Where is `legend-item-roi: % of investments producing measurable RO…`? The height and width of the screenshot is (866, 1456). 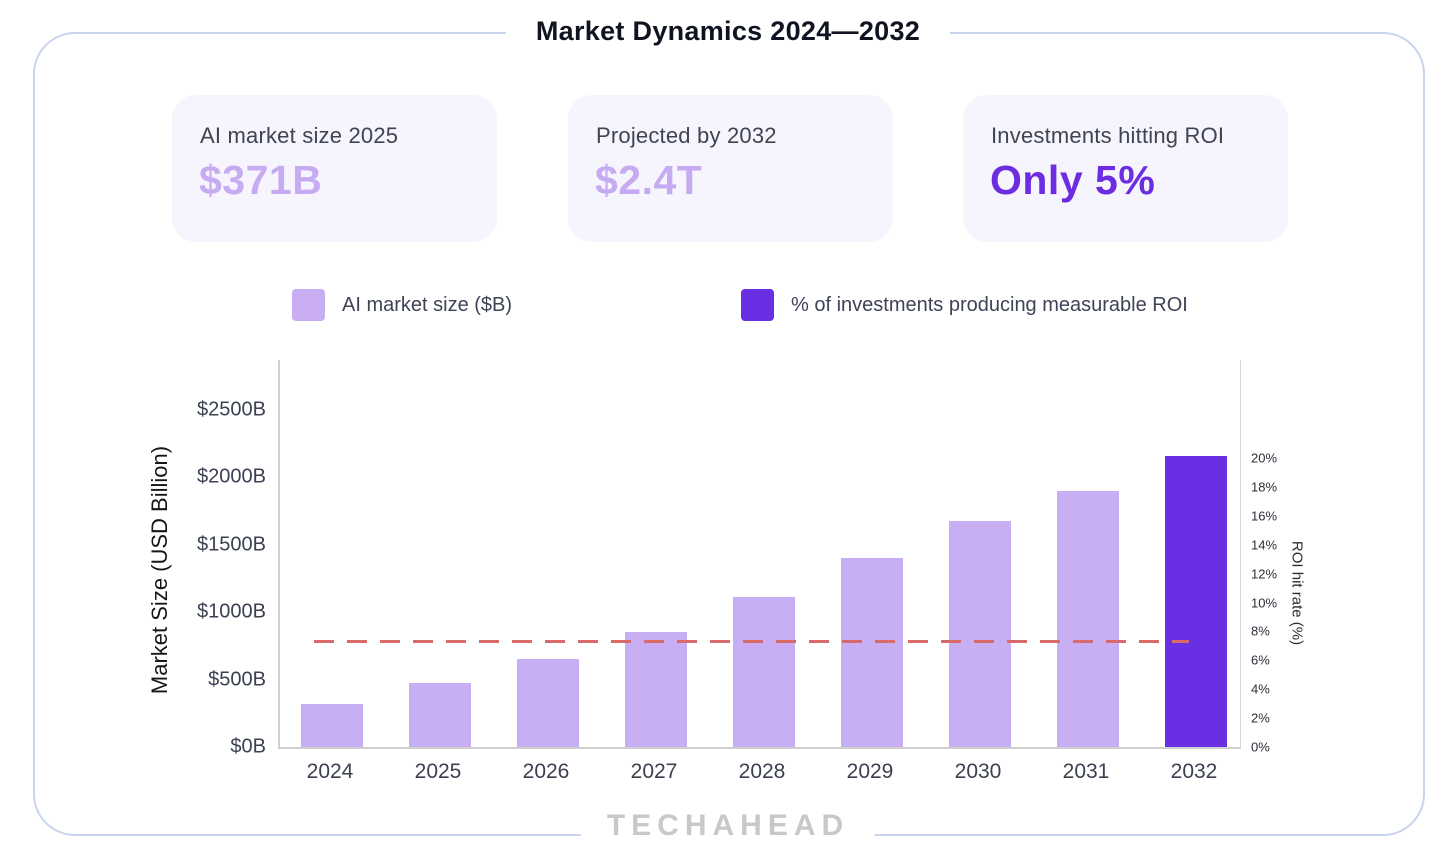 legend-item-roi: % of investments producing measurable RO… is located at coordinates (964, 305).